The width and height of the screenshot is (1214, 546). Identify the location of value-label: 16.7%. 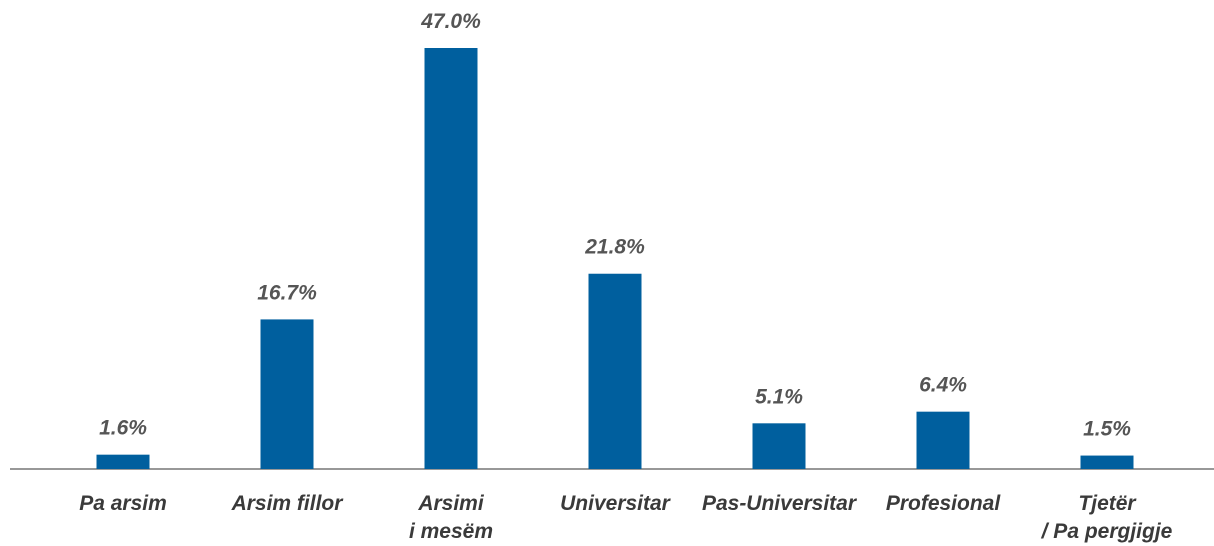
(287, 292).